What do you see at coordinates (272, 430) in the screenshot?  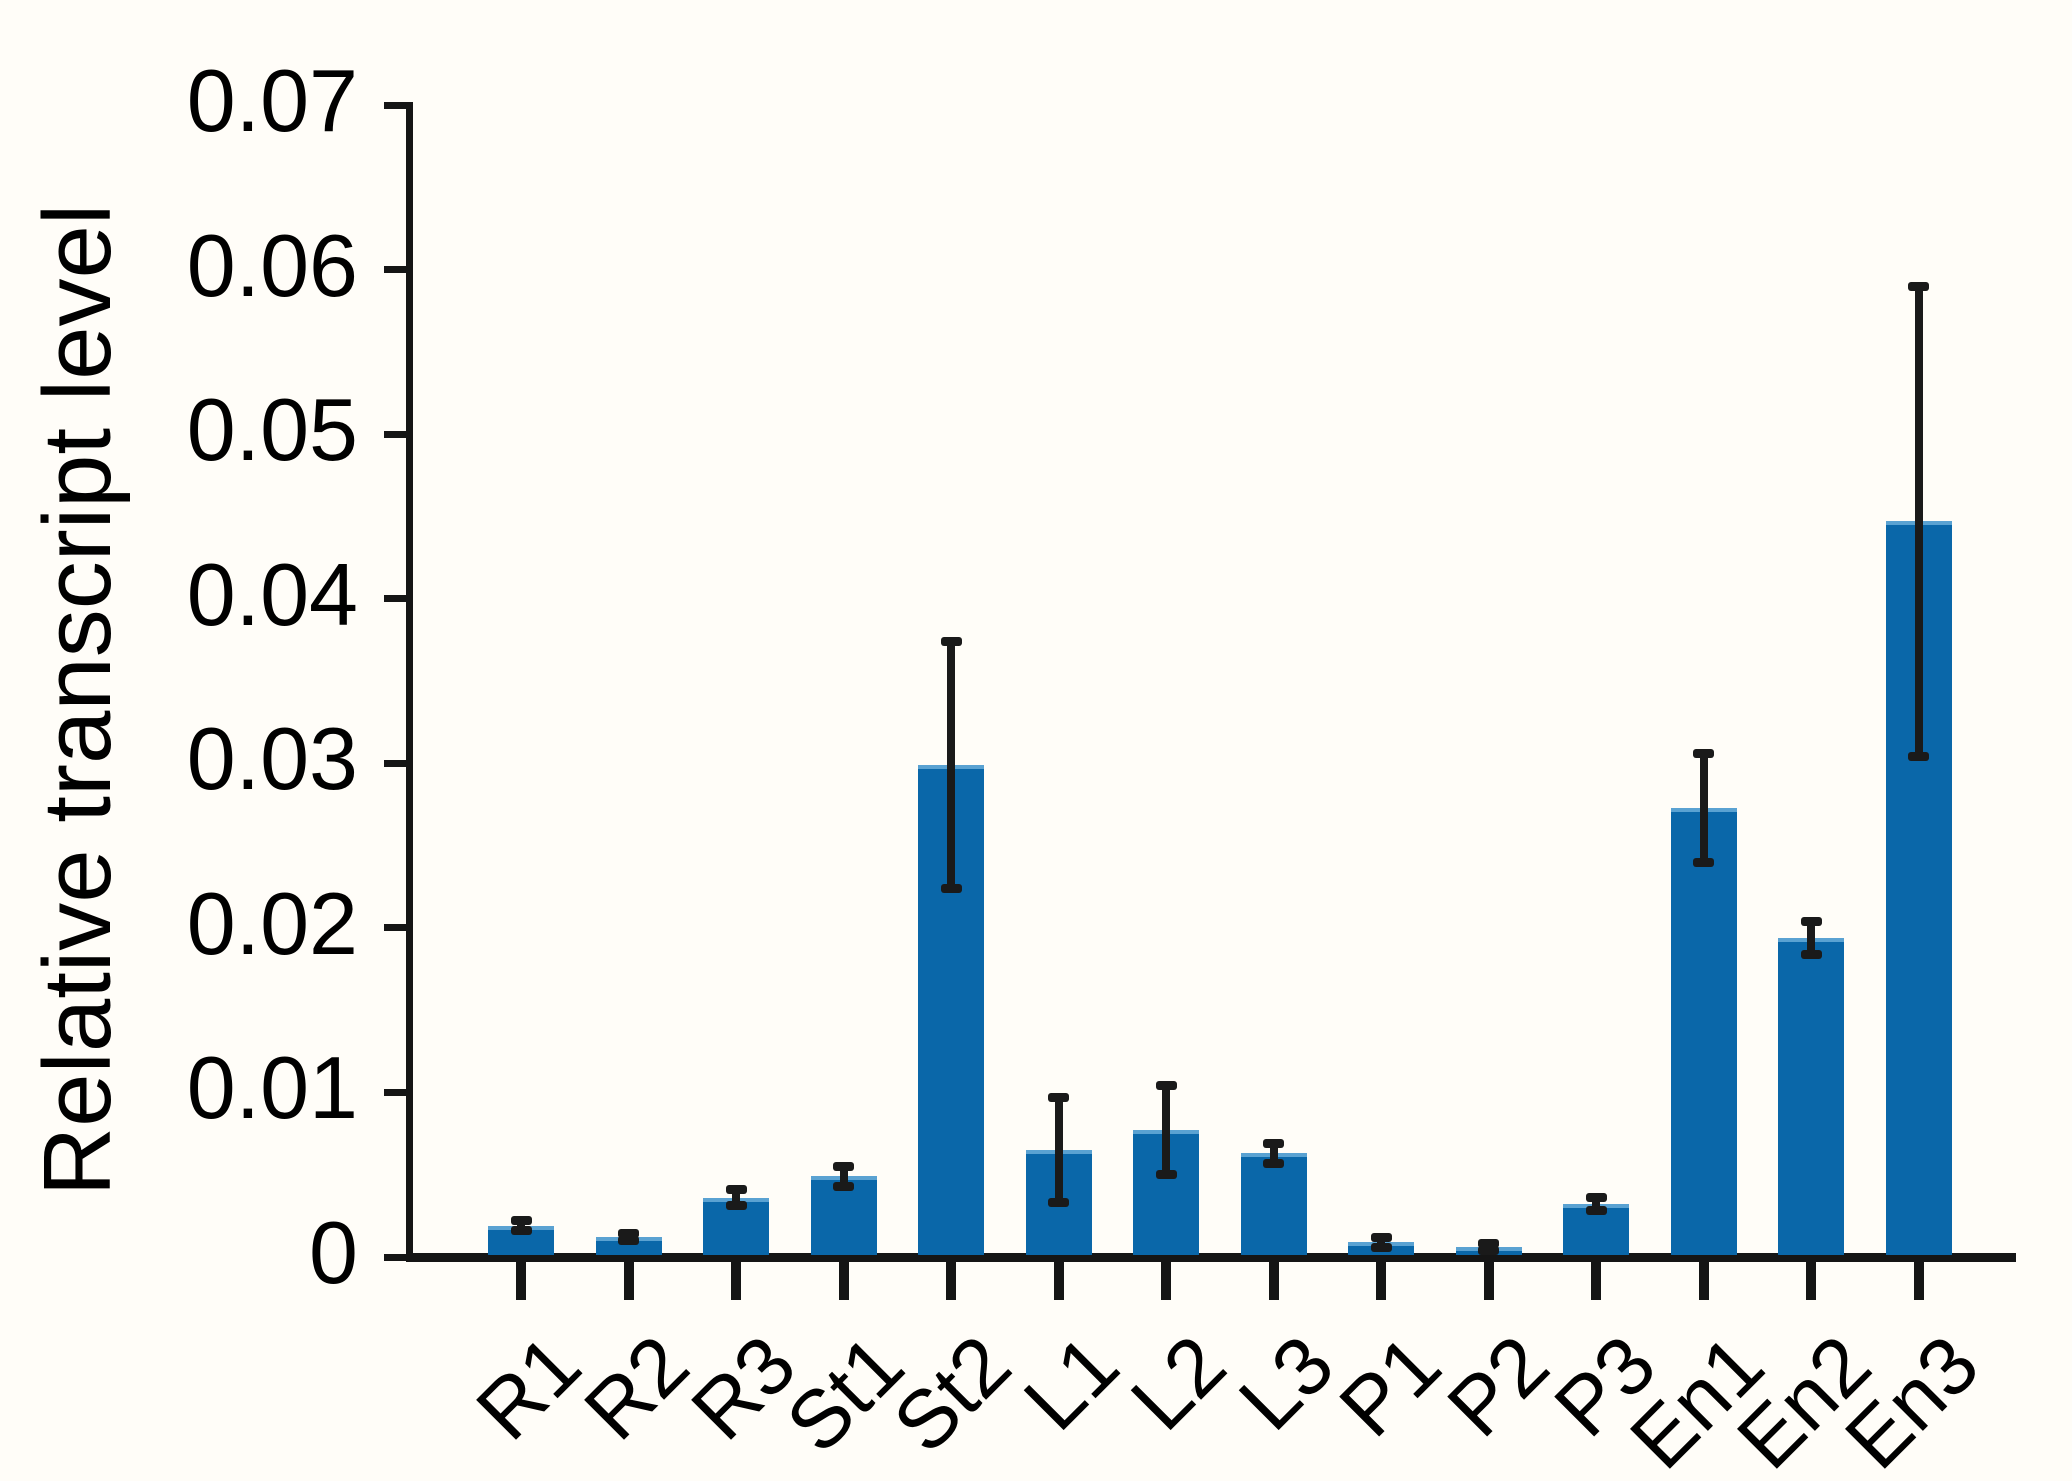 I see `y-tick-label: 0.05` at bounding box center [272, 430].